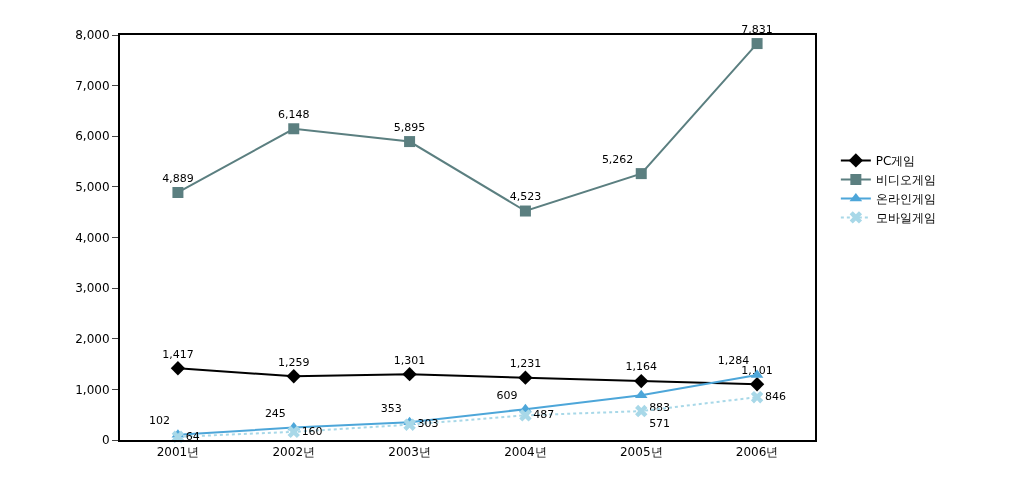 Image resolution: width=1031 pixels, height=499 pixels. I want to click on y-tick-label: 3,000, so click(92, 288).